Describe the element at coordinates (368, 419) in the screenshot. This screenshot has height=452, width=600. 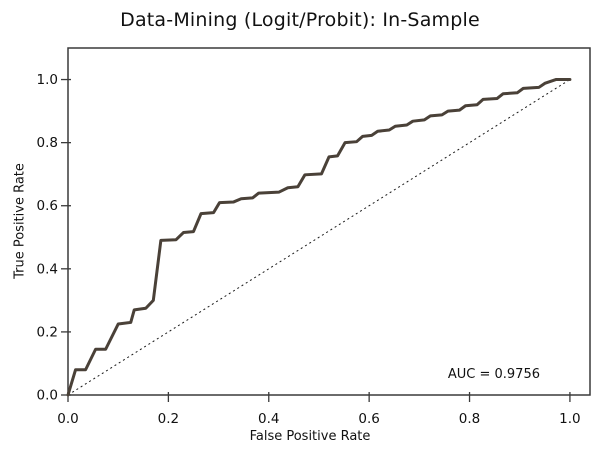
I see `x-tick-label: 0.6` at that location.